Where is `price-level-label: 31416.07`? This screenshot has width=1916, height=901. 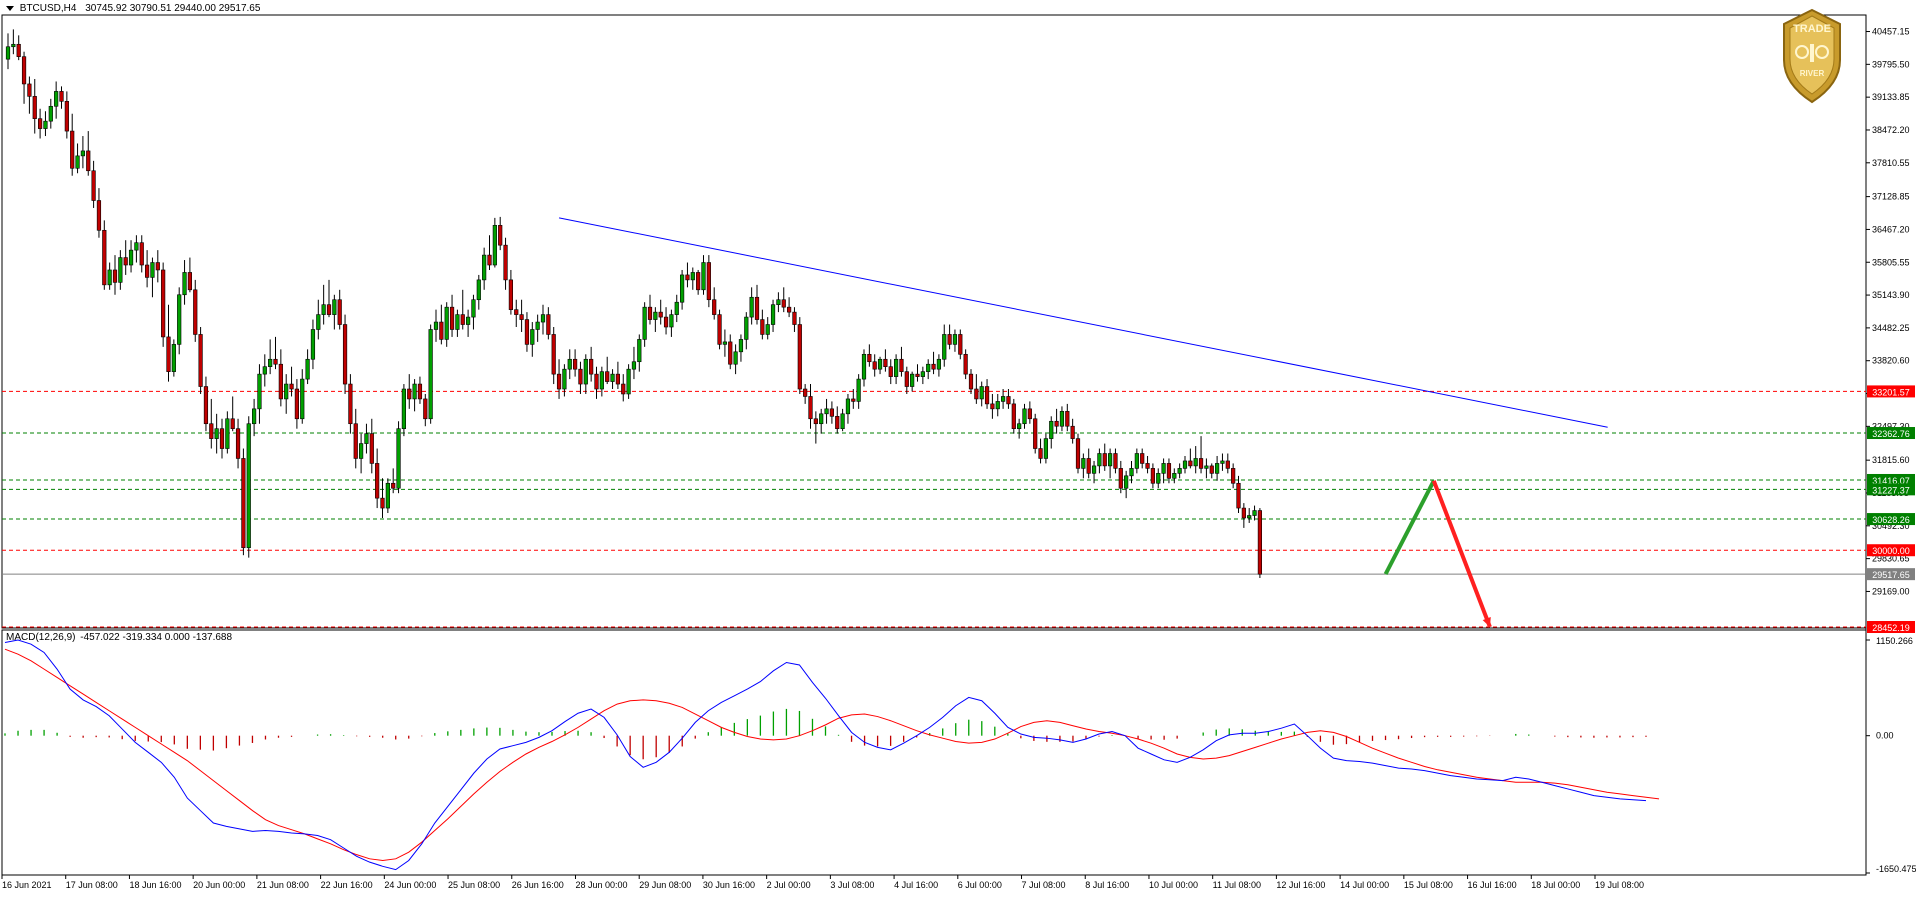
price-level-label: 31416.07 is located at coordinates (1891, 481).